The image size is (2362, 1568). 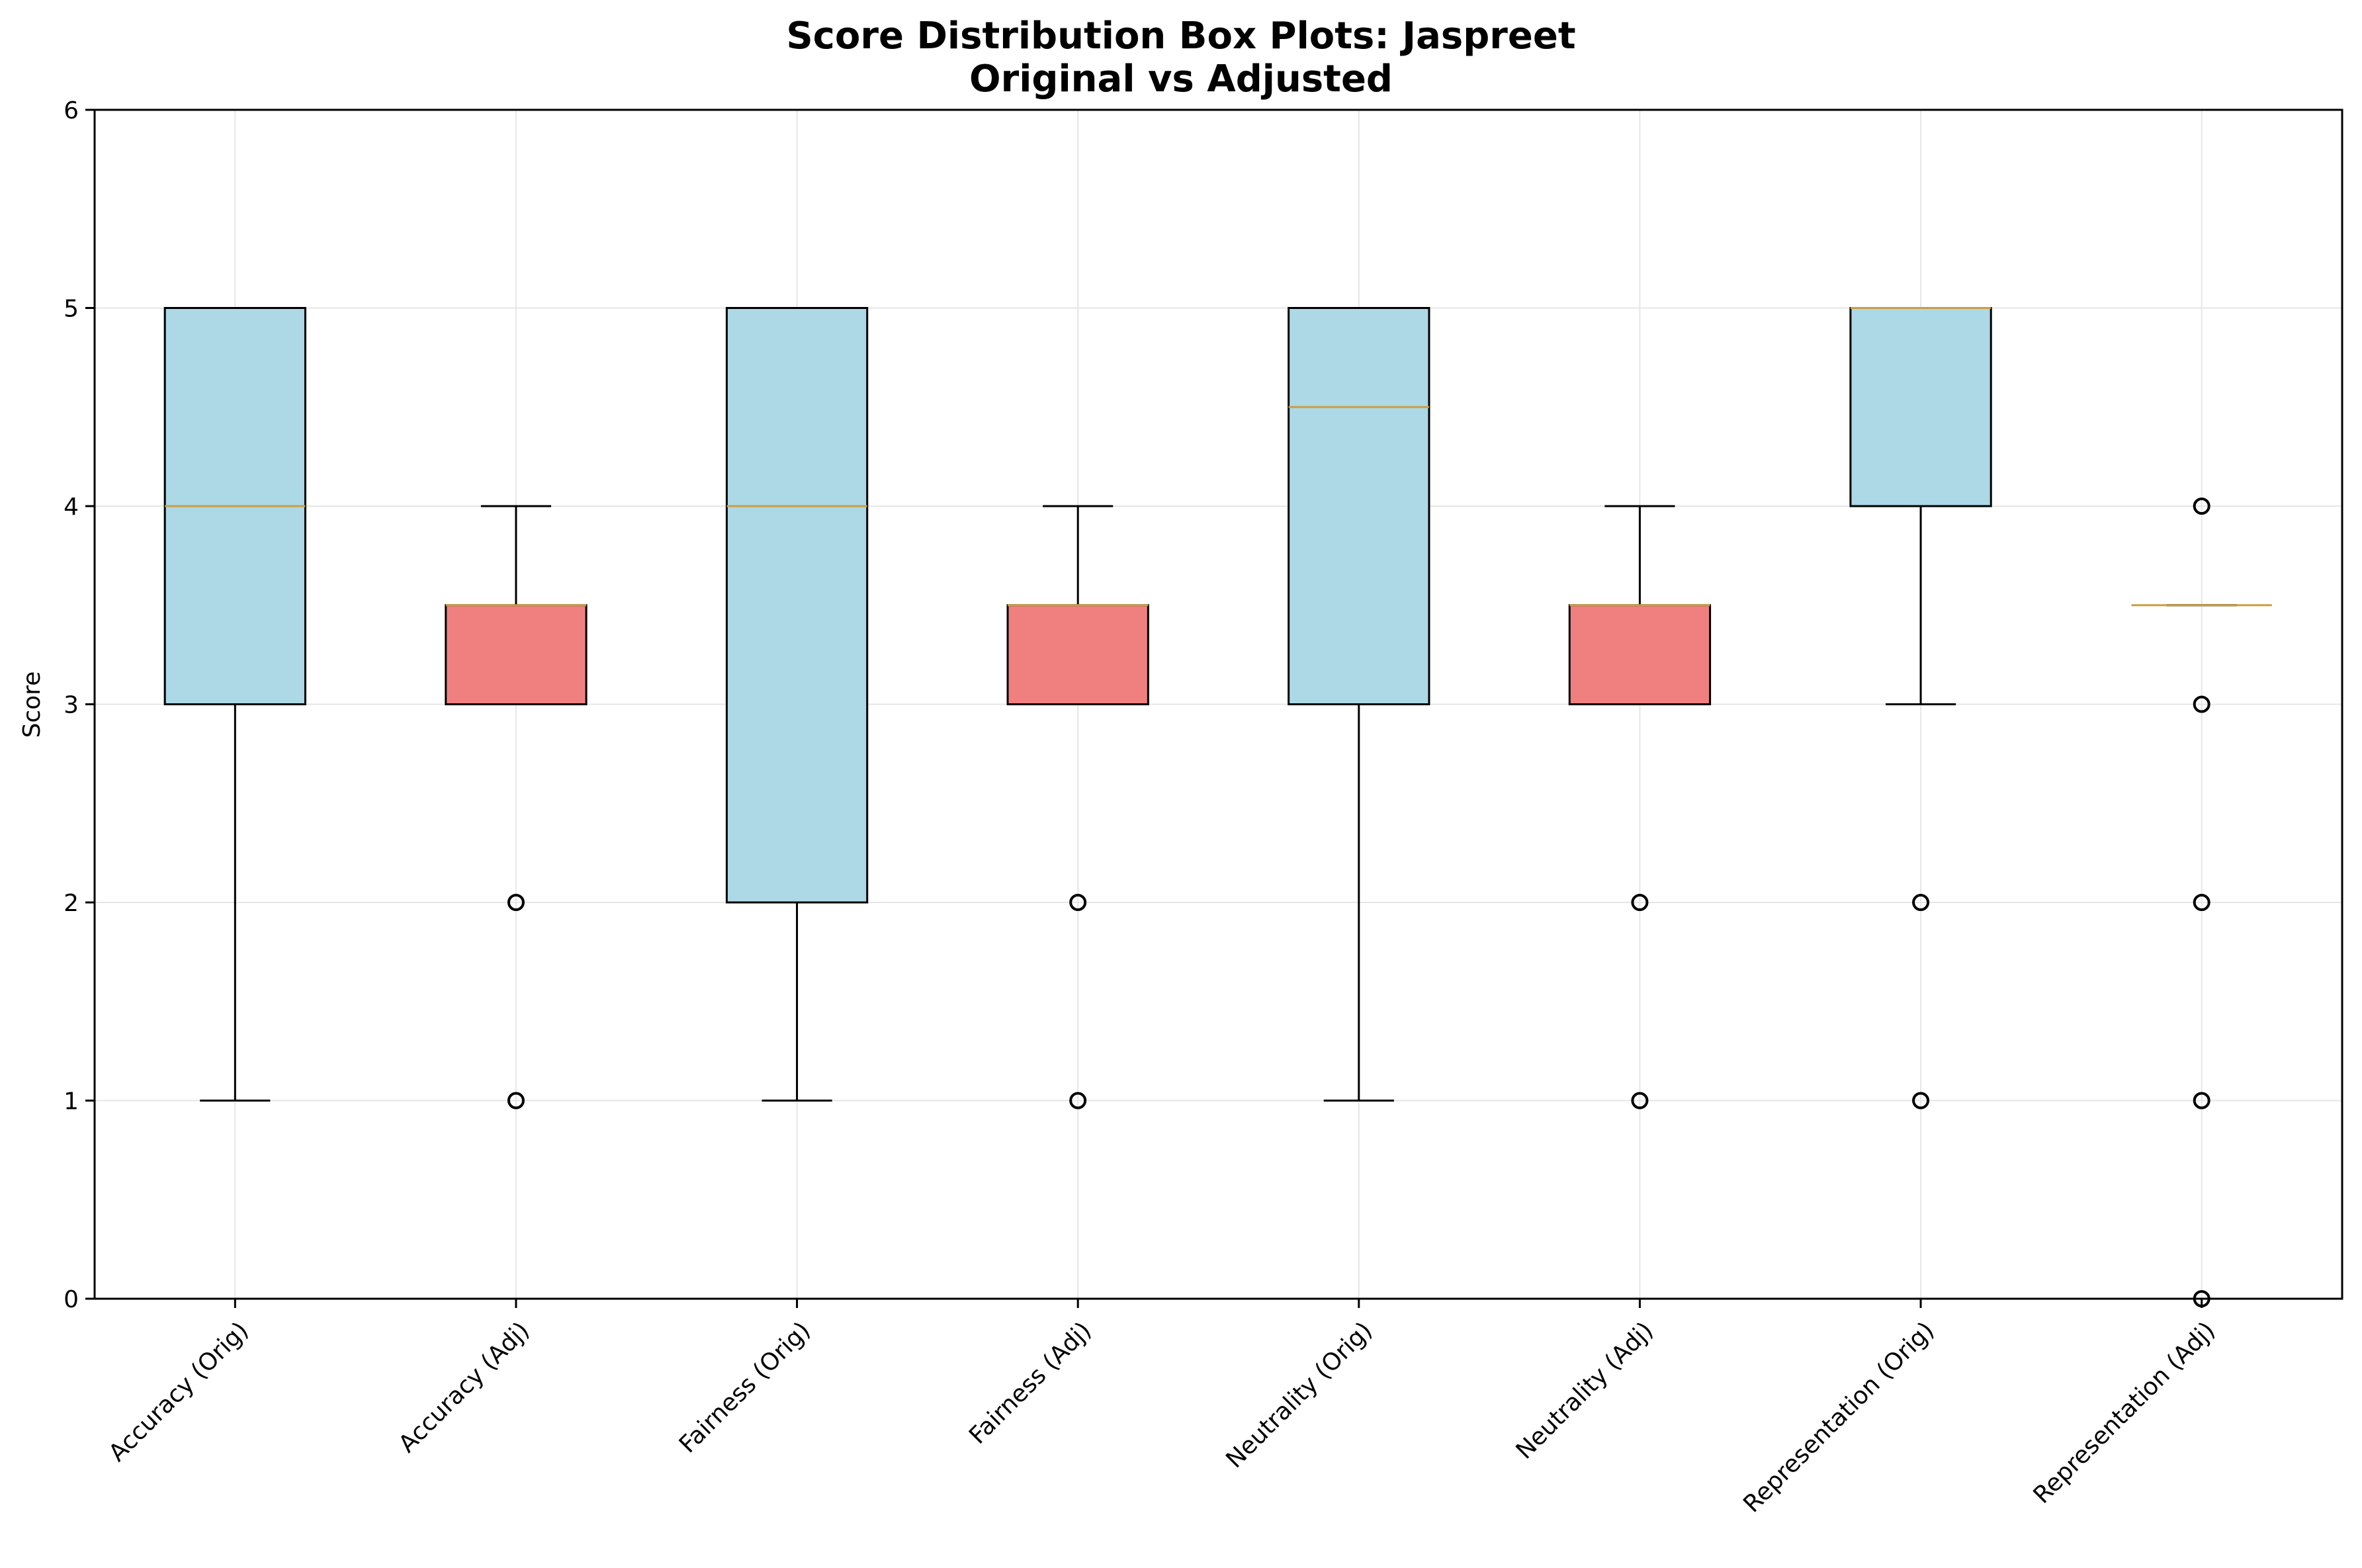 I want to click on chart-subtitle: Original vs Adjusted, so click(x=1181, y=79).